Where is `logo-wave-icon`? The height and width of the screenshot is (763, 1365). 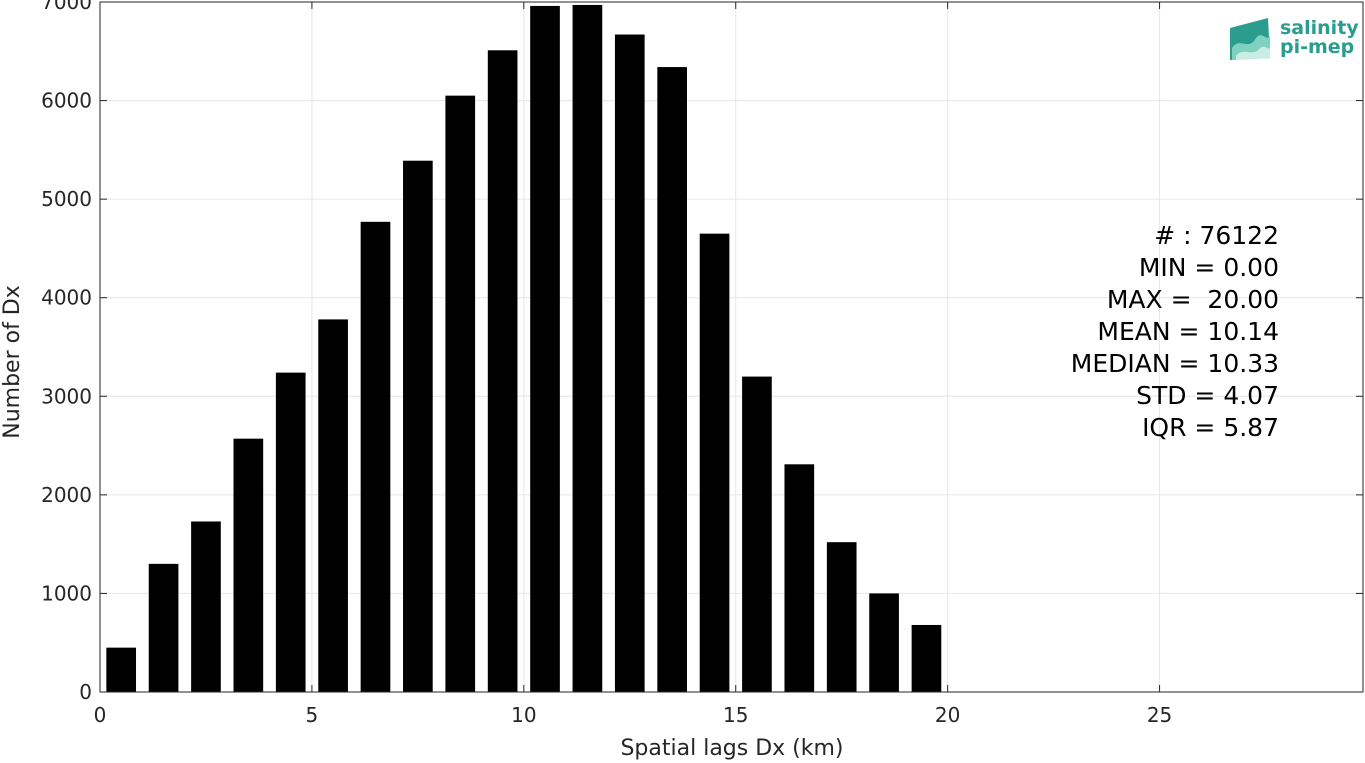 logo-wave-icon is located at coordinates (1250, 39).